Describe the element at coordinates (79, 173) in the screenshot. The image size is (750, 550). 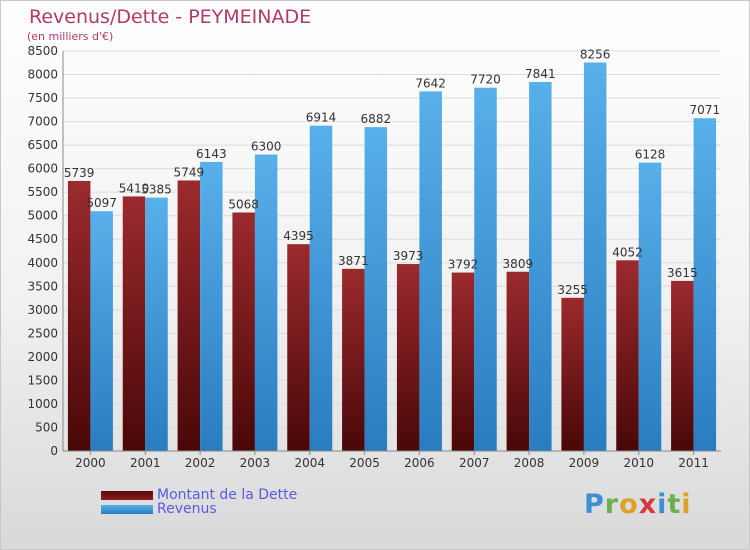
I see `data-label-dette: 5739` at that location.